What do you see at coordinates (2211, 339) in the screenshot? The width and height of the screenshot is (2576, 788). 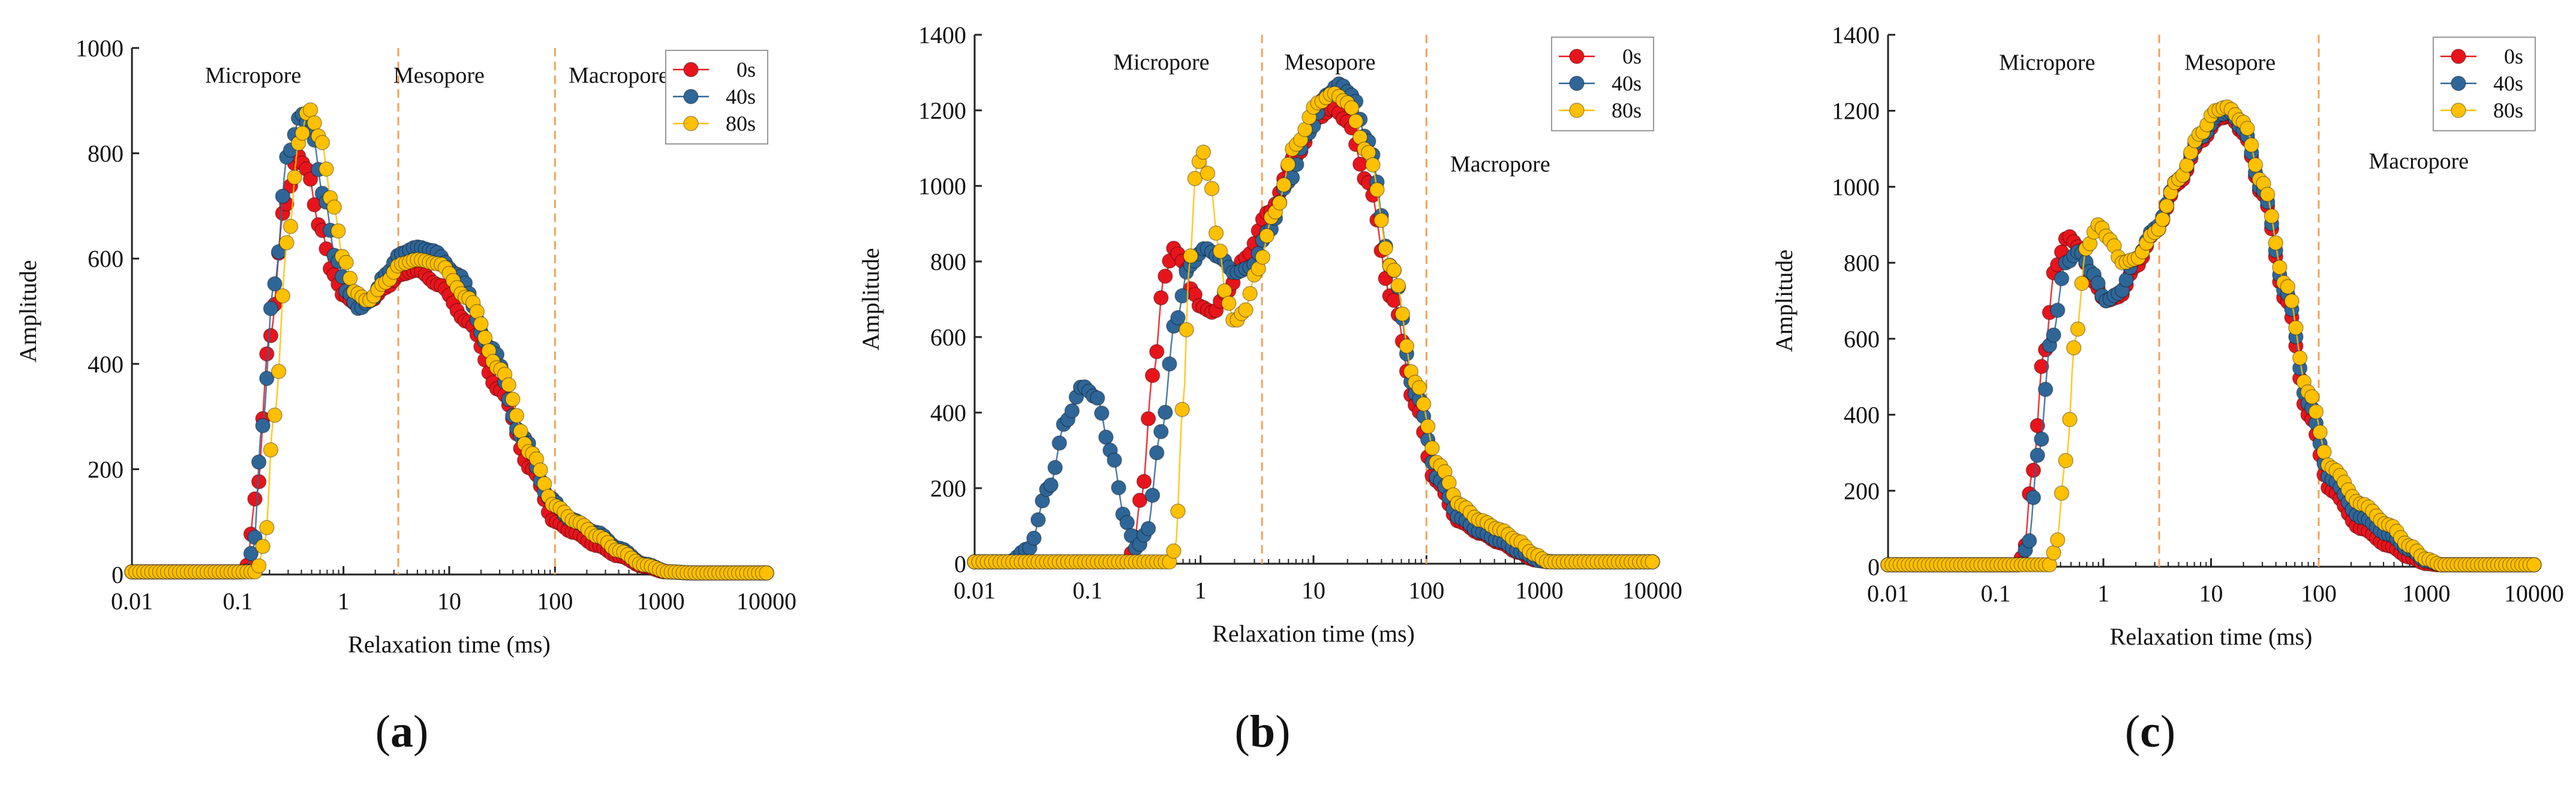 I see `series-line` at bounding box center [2211, 339].